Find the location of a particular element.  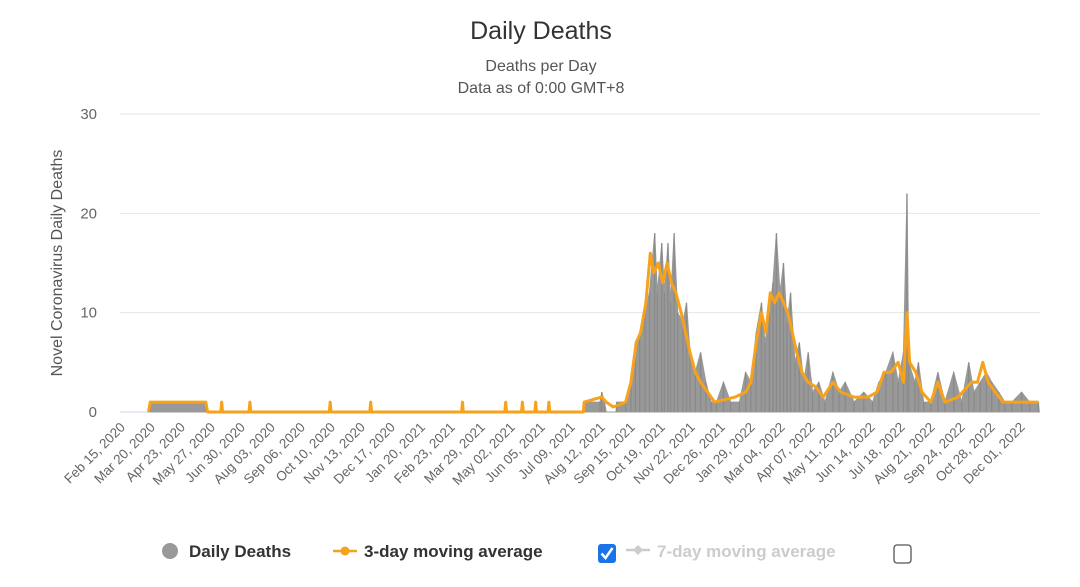

checkmark-icon is located at coordinates (607, 554).